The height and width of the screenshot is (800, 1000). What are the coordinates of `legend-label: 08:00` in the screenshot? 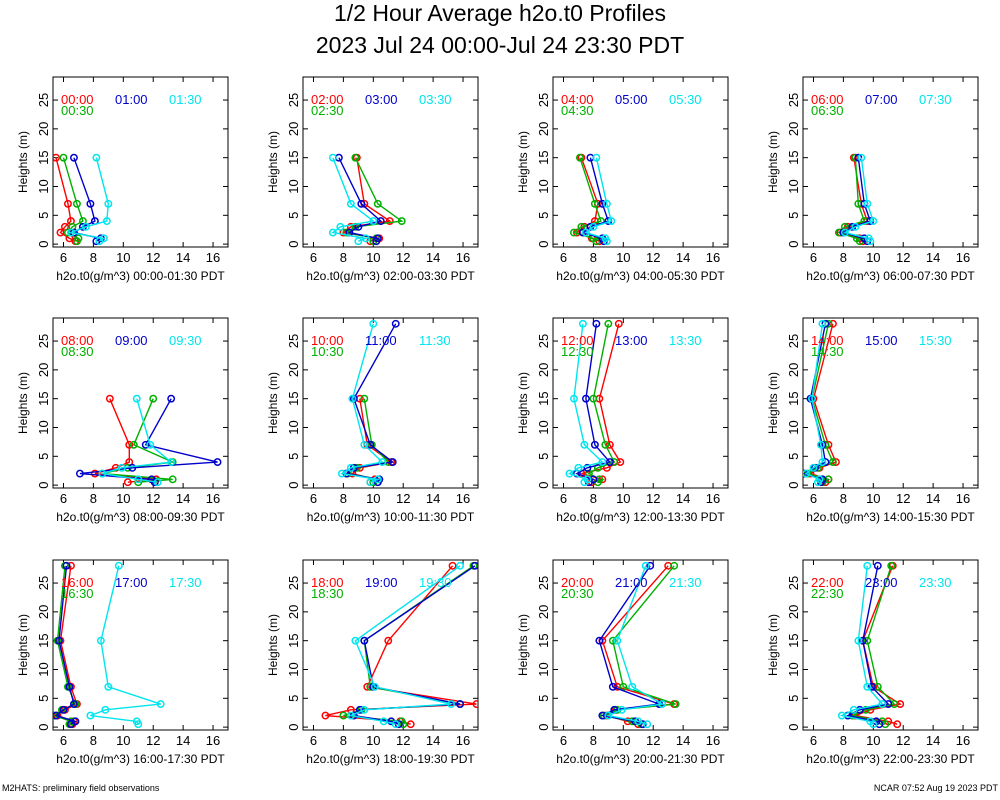 It's located at (77, 340).